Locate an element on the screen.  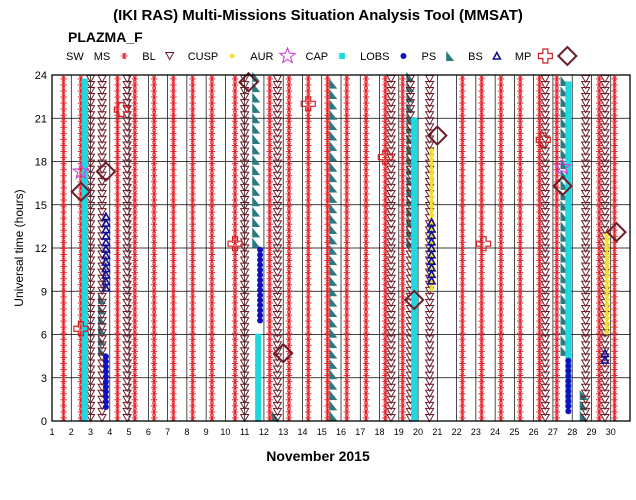
legend-label: MS is located at coordinates (102, 57).